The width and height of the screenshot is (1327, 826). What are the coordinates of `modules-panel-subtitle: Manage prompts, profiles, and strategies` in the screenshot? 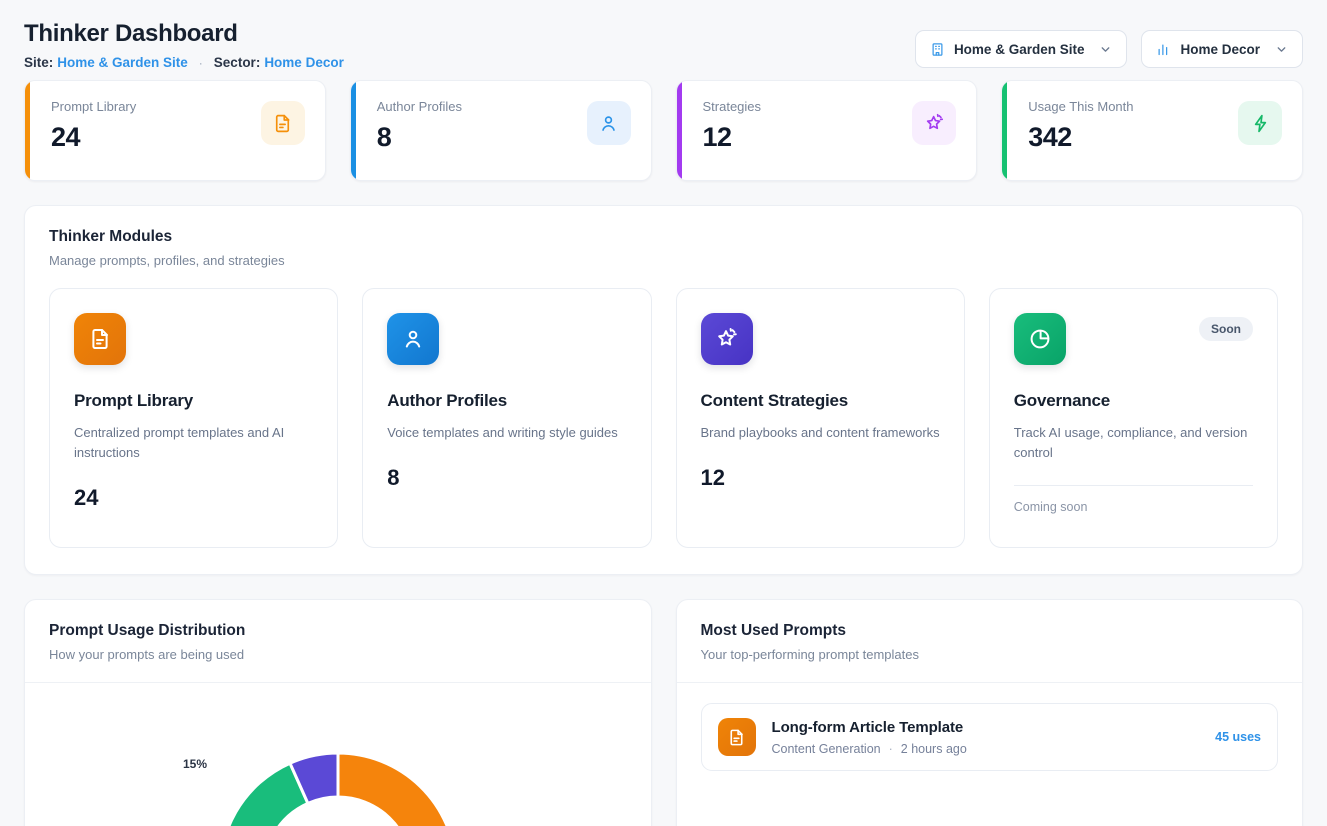 It's located at (167, 260).